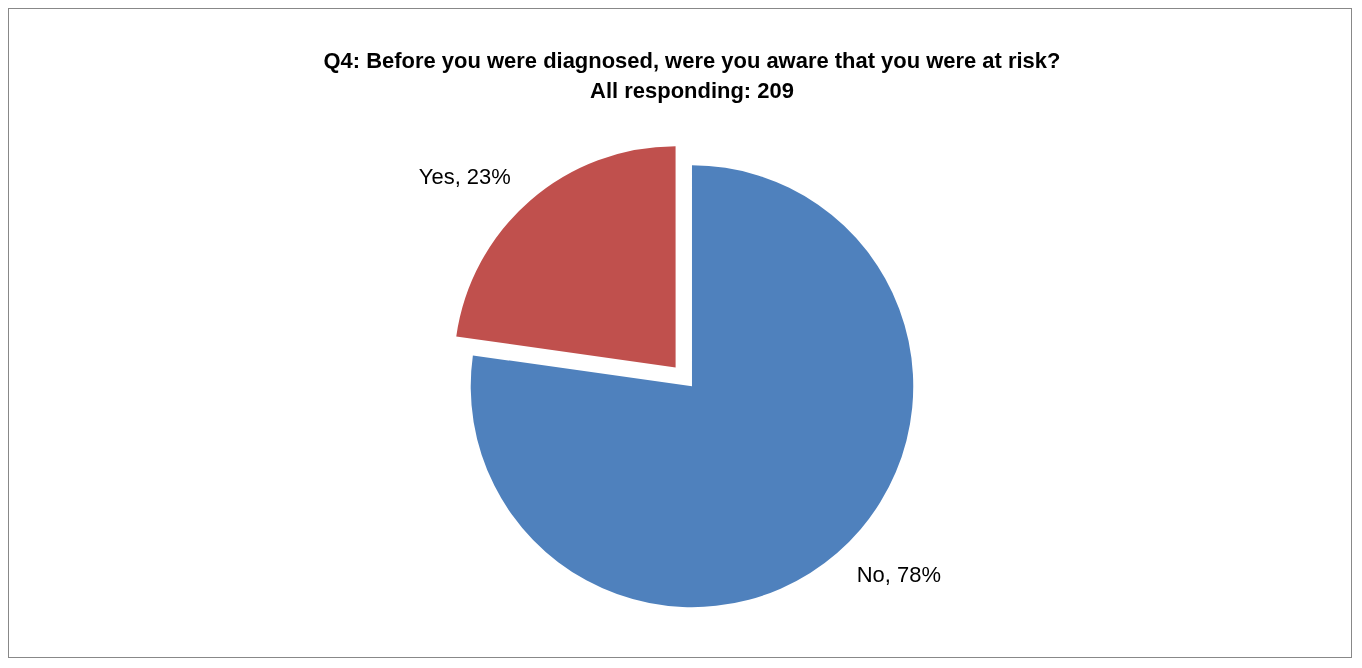 The image size is (1362, 668). Describe the element at coordinates (692, 91) in the screenshot. I see `chart-subtitle: All responding: 209` at that location.